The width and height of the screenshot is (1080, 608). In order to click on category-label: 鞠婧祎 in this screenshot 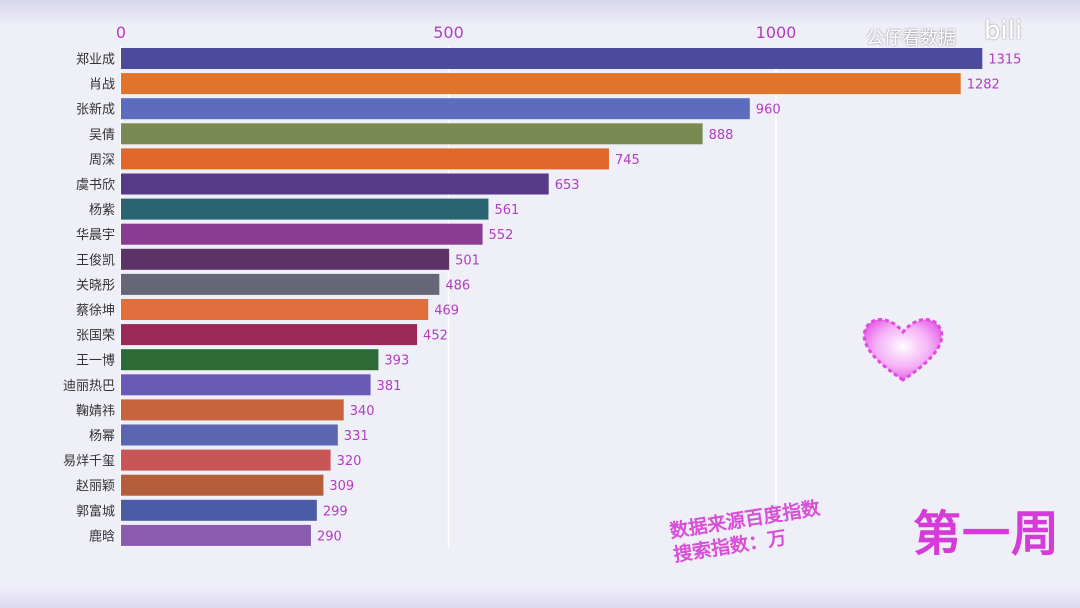, I will do `click(95, 411)`.